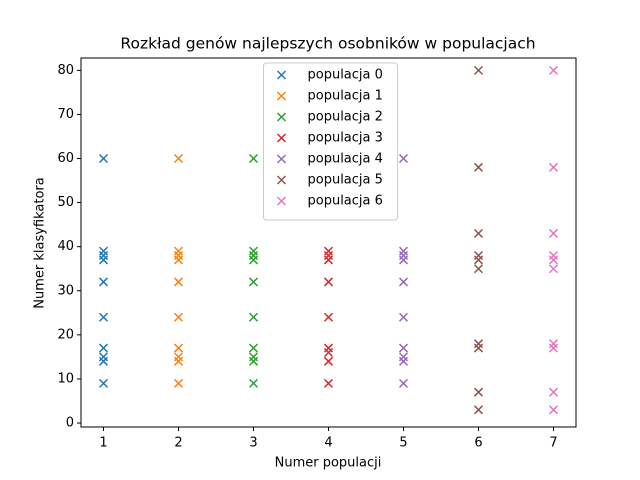 This screenshot has width=640, height=480. Describe the element at coordinates (65, 290) in the screenshot. I see `y-tick-label: 30` at that location.